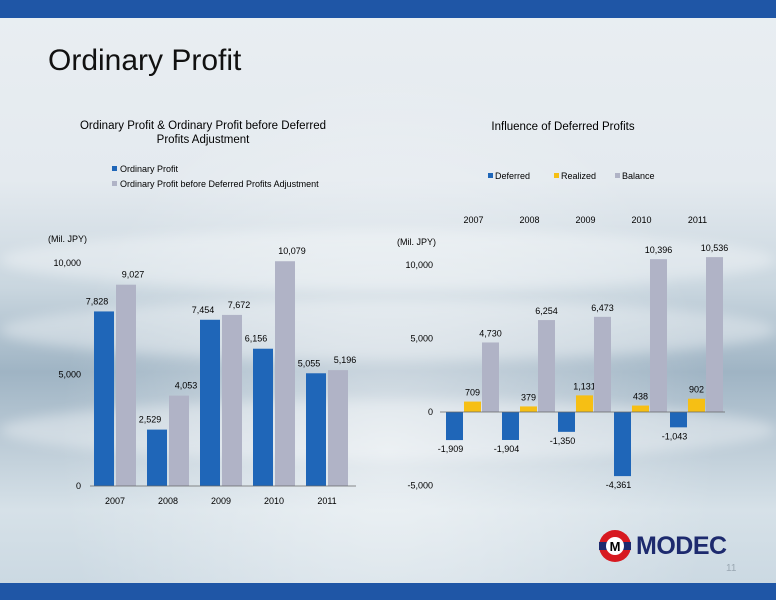  I want to click on chart-title: Profits Adjustment, so click(203, 140).